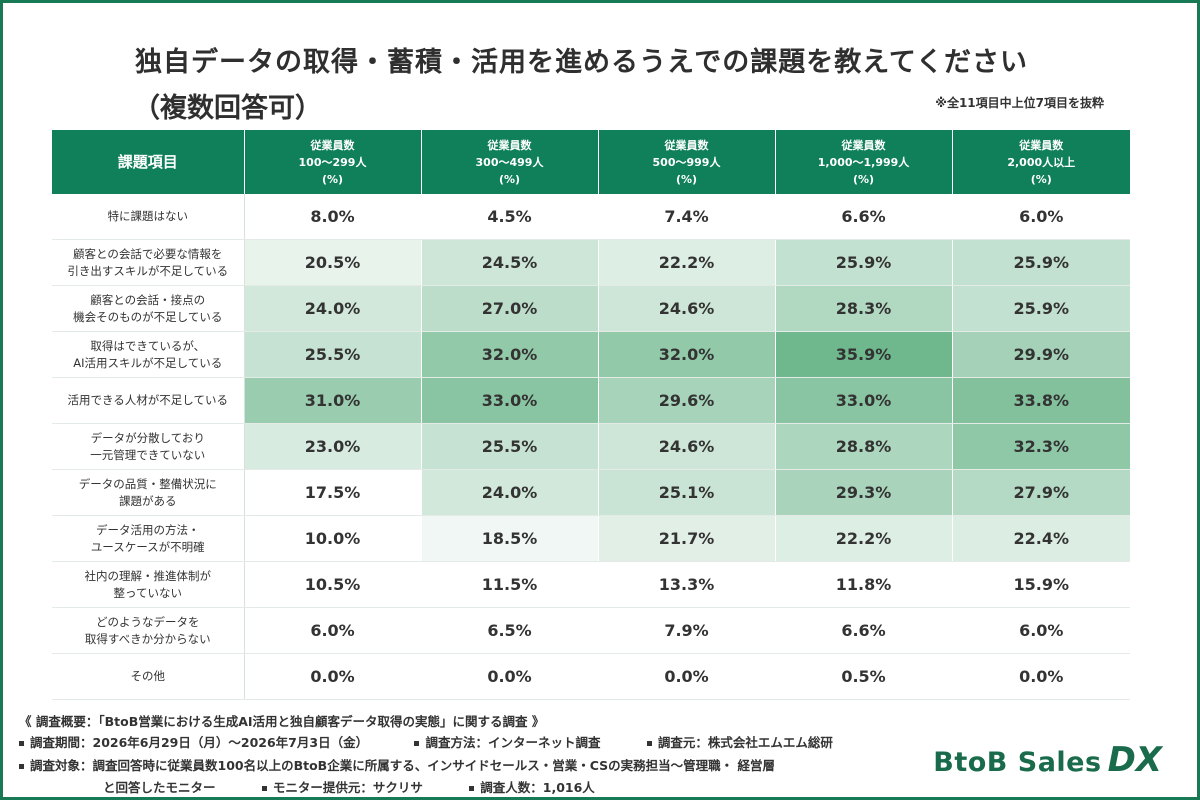 This screenshot has width=1200, height=800. Describe the element at coordinates (686, 162) in the screenshot. I see `column-header-line: 500〜999人` at that location.